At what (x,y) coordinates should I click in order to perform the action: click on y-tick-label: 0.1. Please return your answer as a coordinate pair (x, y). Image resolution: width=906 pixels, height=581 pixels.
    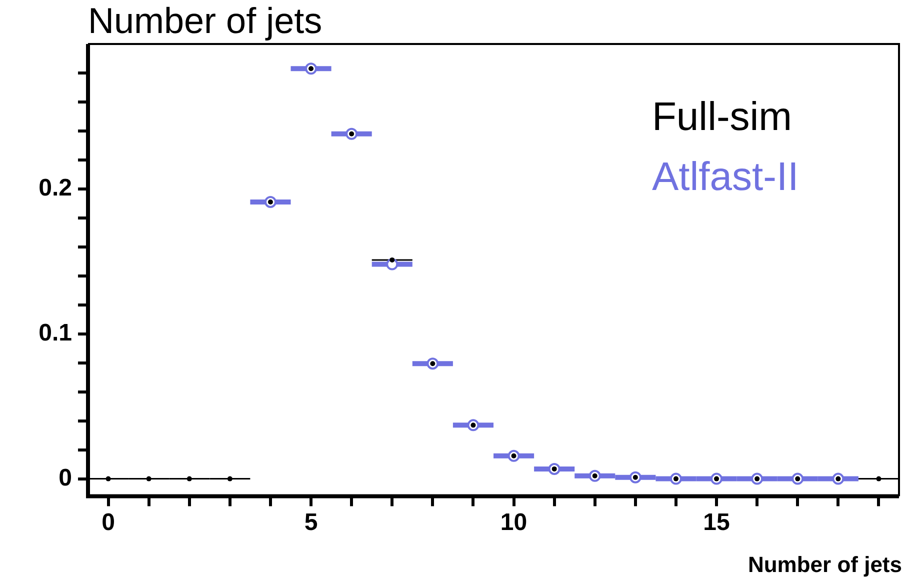
    Looking at the image, I should click on (55, 332).